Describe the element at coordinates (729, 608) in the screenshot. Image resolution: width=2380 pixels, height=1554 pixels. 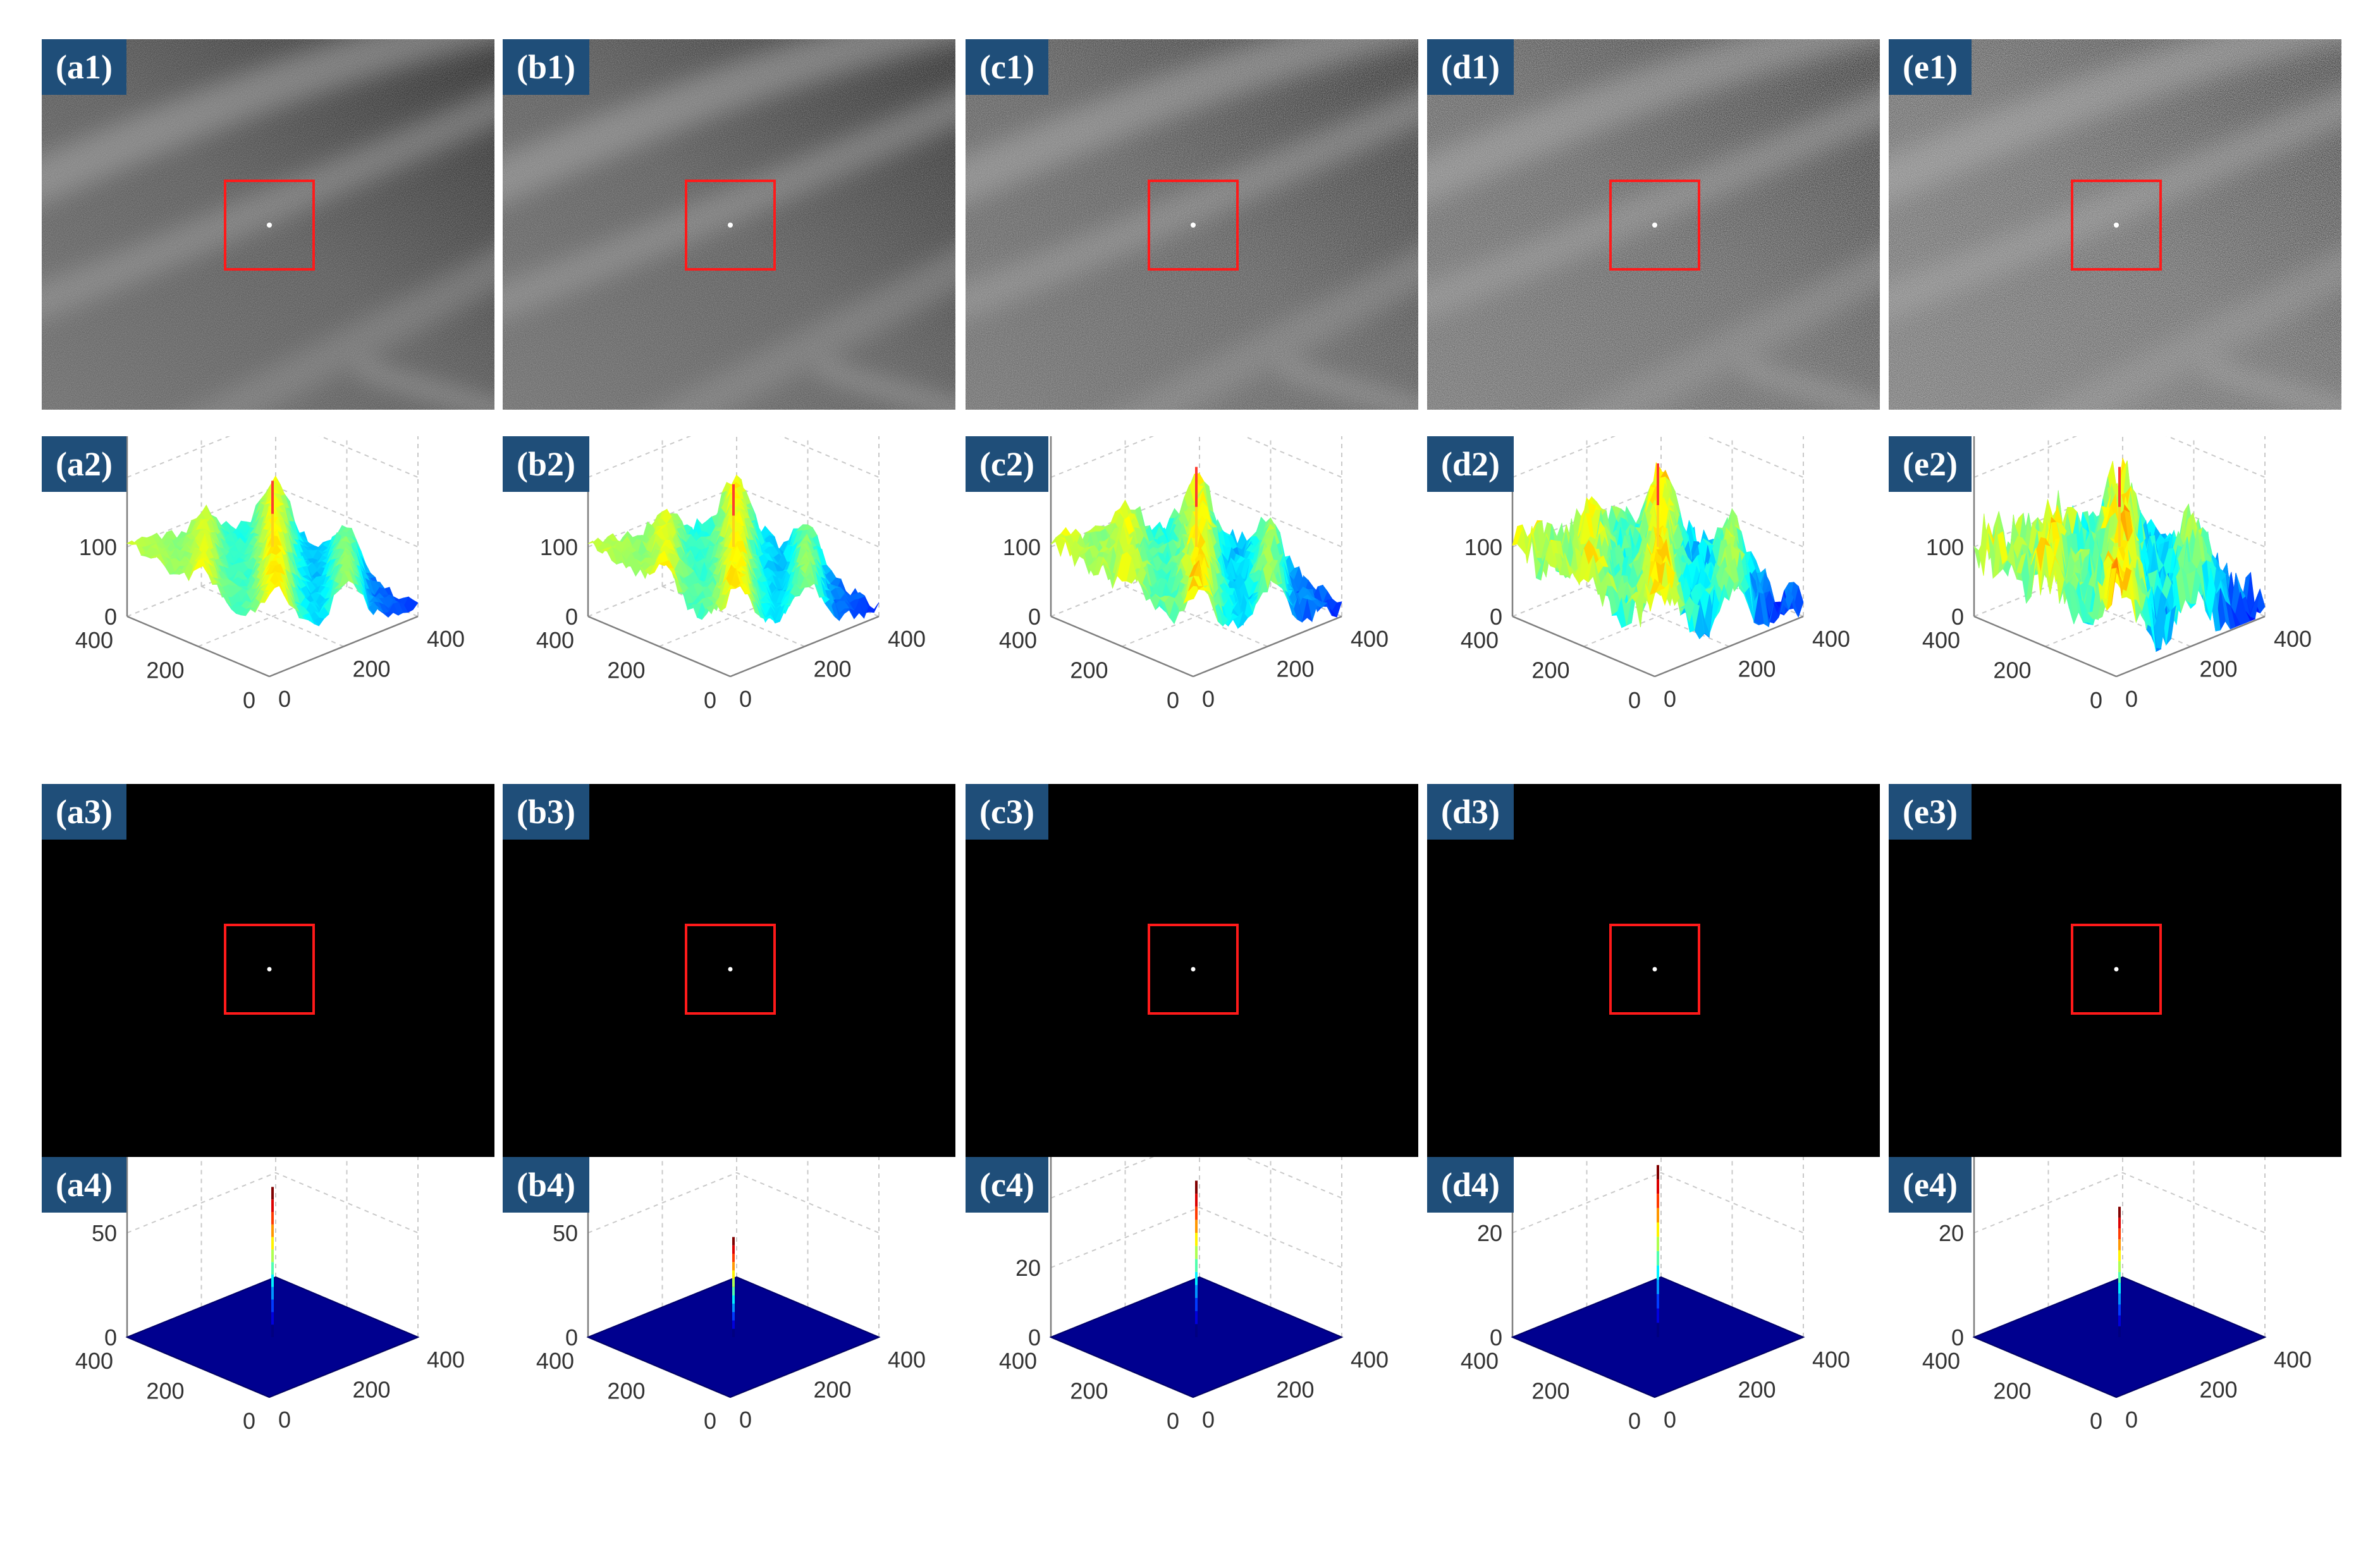
I see `panel-b2: 010020030002004000200400(b2)` at that location.